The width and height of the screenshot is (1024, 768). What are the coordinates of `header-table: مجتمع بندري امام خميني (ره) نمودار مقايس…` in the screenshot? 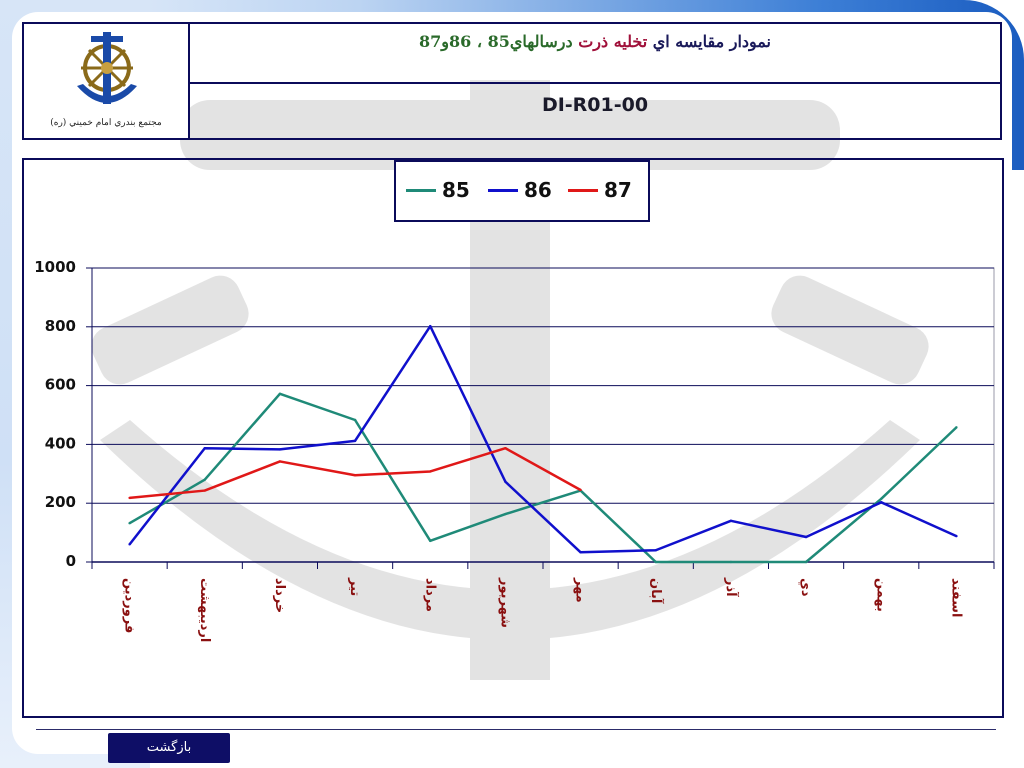 It's located at (512, 81).